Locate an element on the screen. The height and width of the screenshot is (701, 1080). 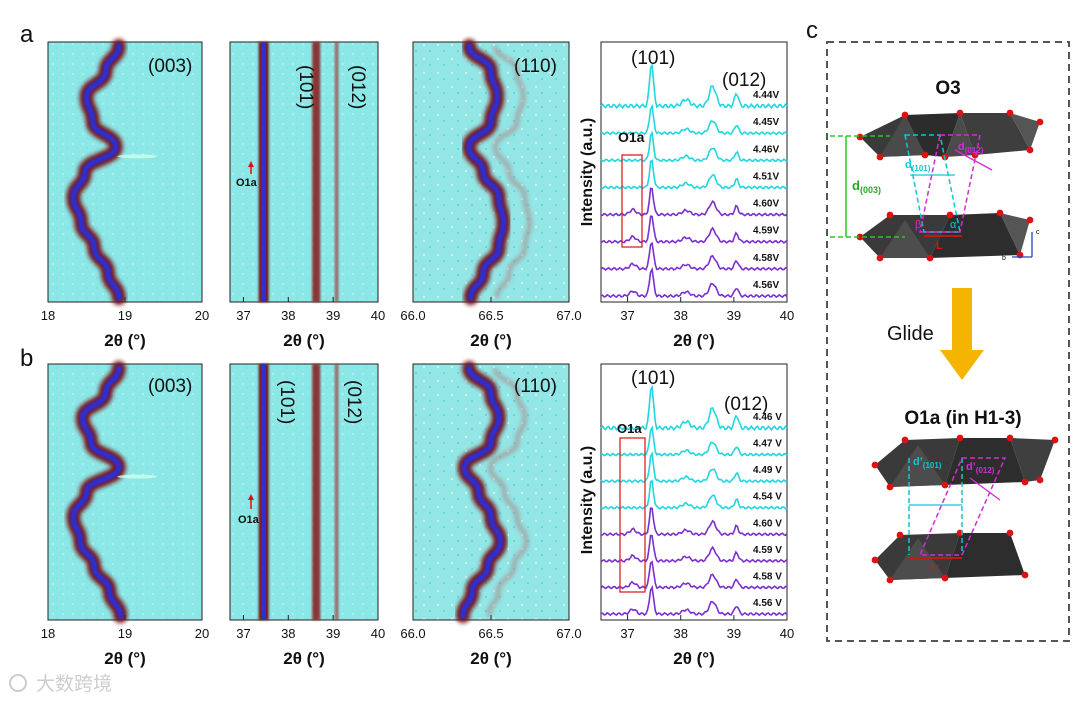
series-label: 4.56 V is located at coordinates (767, 603).